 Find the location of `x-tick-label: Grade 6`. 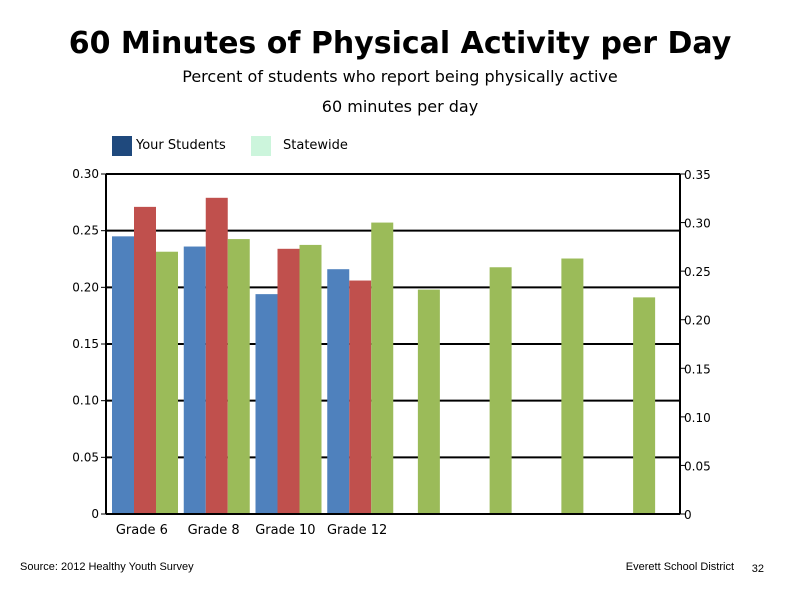

x-tick-label: Grade 6 is located at coordinates (142, 530).